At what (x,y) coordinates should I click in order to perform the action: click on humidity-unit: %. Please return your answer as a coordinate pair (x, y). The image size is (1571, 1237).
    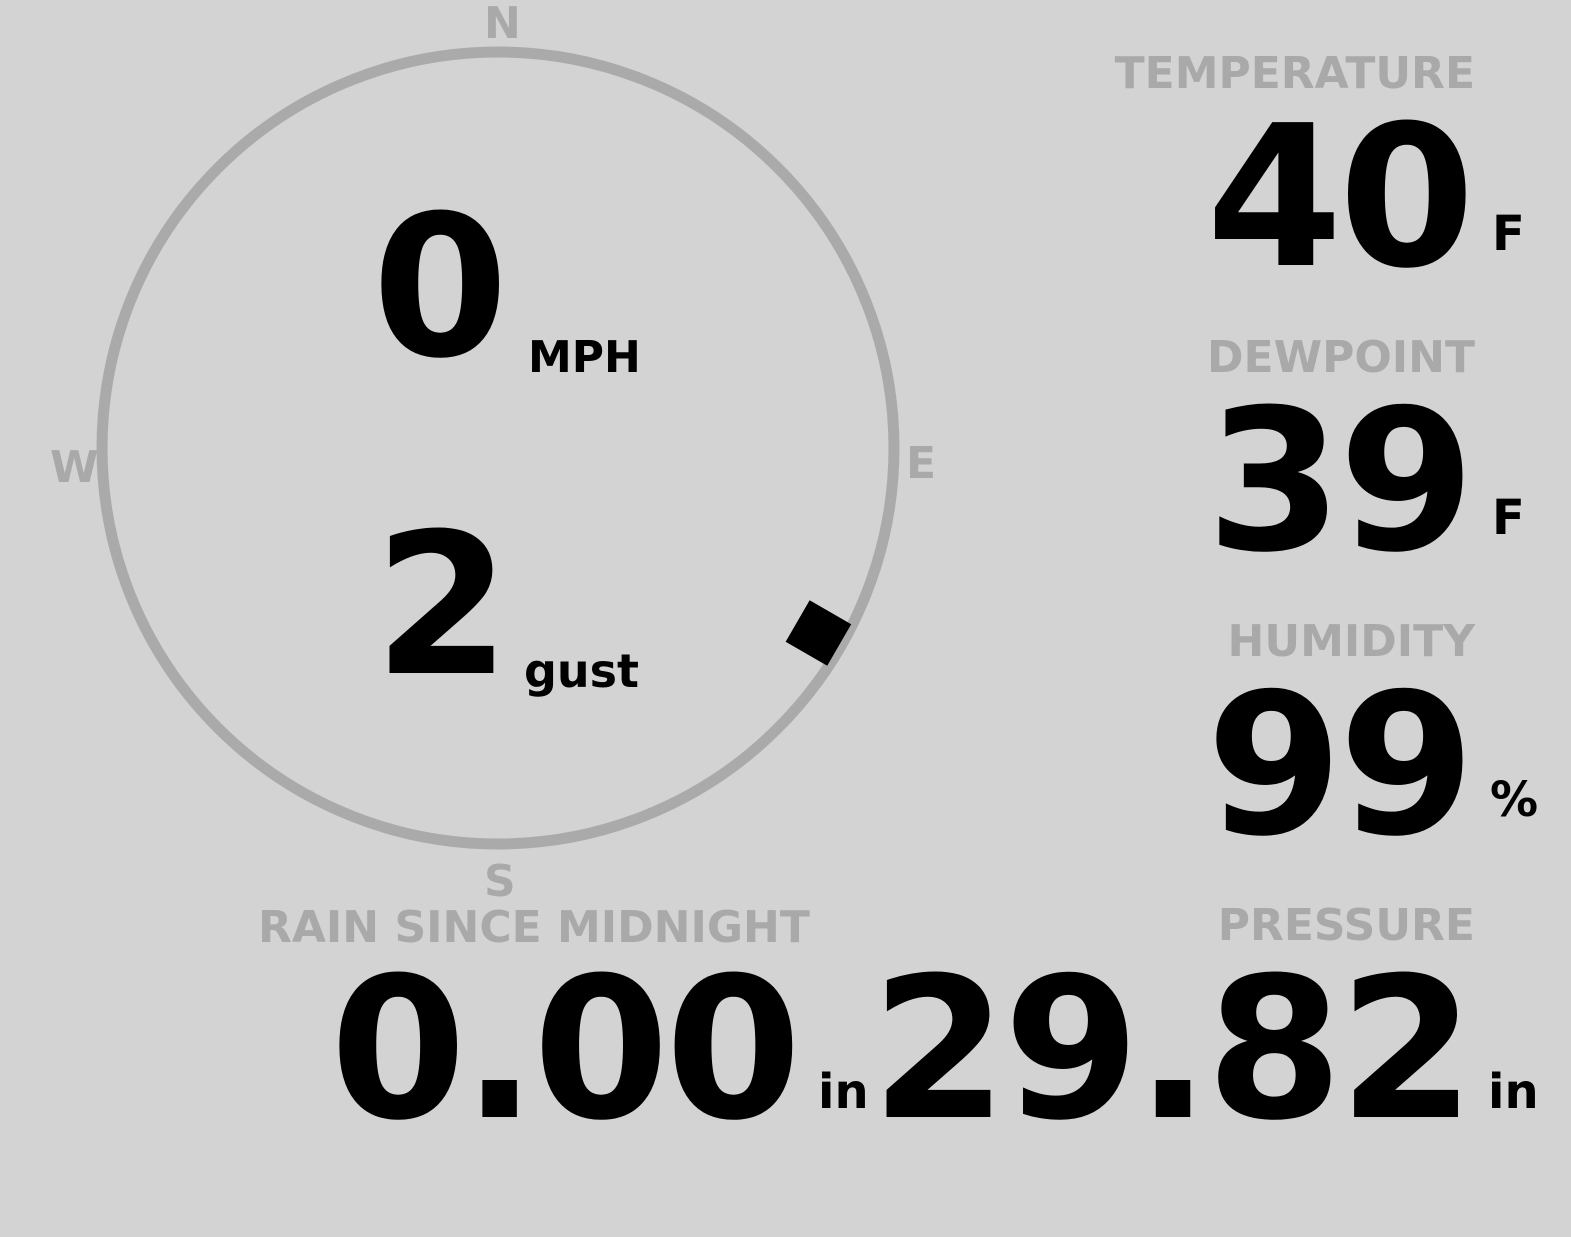
    Looking at the image, I should click on (1514, 800).